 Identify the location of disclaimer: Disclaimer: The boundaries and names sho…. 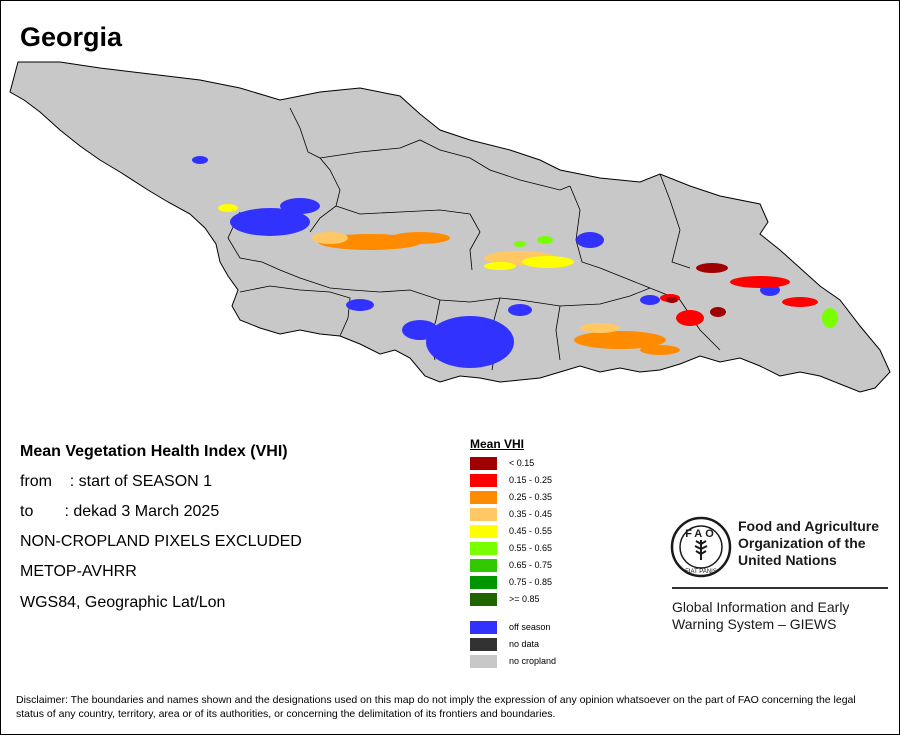
(436, 707).